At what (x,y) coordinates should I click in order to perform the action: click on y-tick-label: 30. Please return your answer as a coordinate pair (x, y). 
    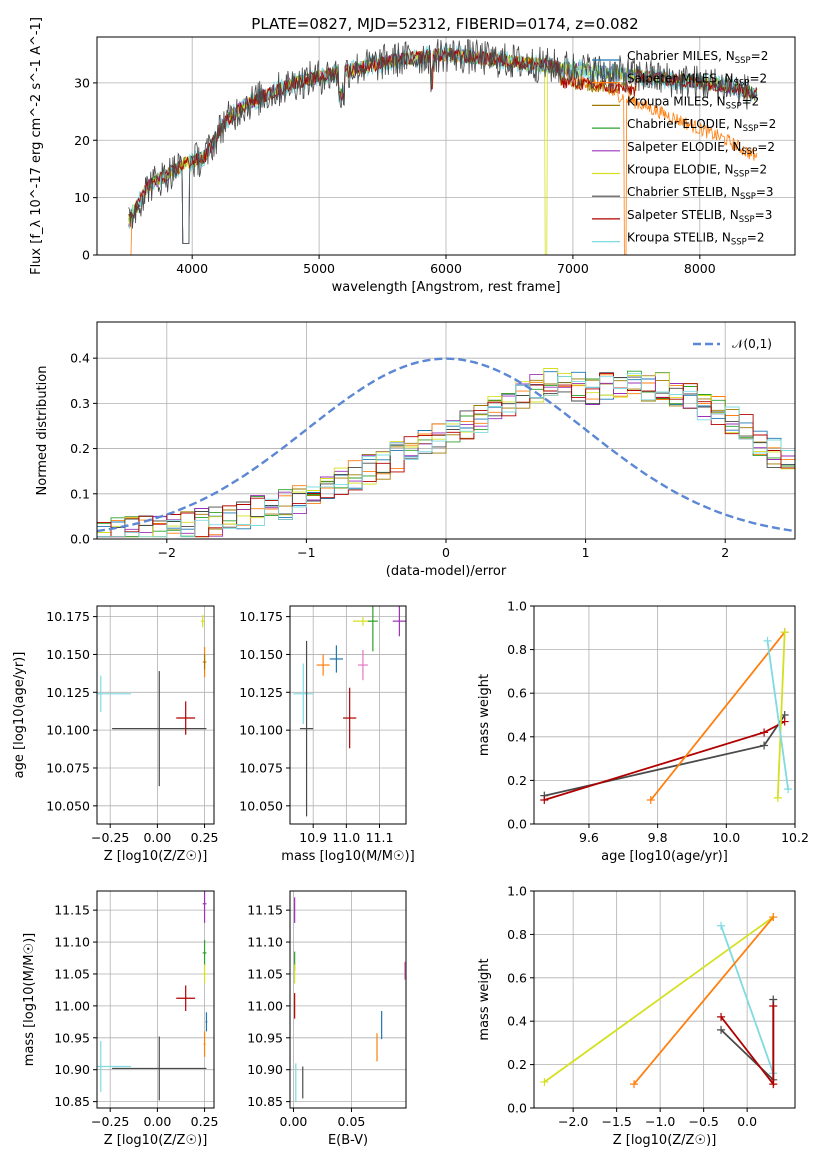
    Looking at the image, I should click on (82, 82).